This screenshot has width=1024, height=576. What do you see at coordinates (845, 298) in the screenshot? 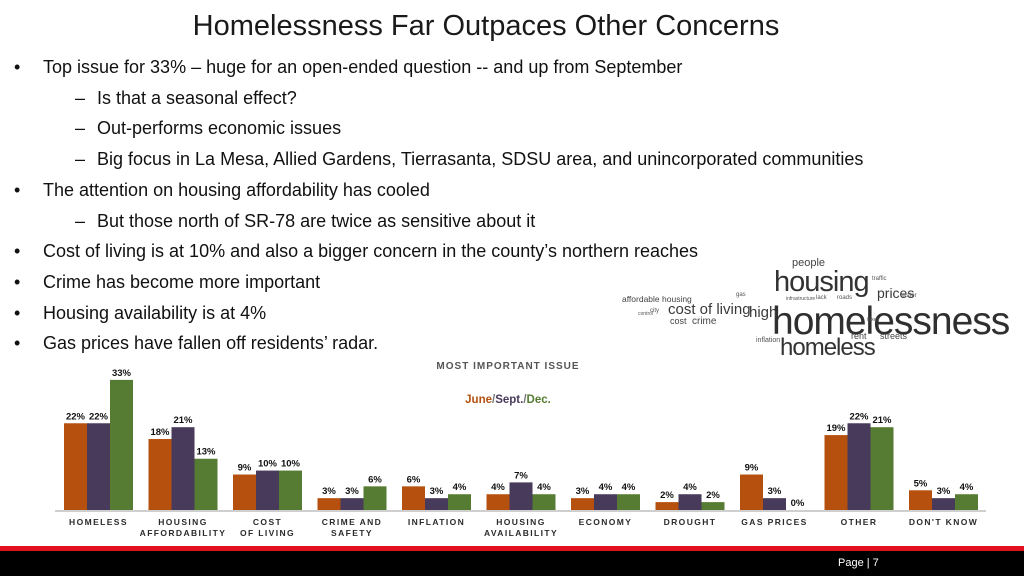
I see `wordcloud-word: roads` at bounding box center [845, 298].